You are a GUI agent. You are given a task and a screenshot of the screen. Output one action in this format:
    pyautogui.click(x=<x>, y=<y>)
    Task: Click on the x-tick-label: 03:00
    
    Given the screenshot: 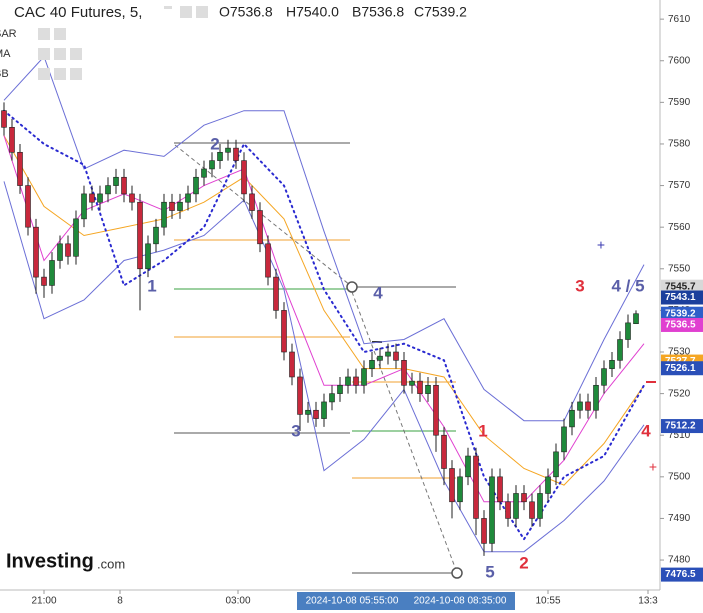 What is the action you would take?
    pyautogui.click(x=237, y=601)
    